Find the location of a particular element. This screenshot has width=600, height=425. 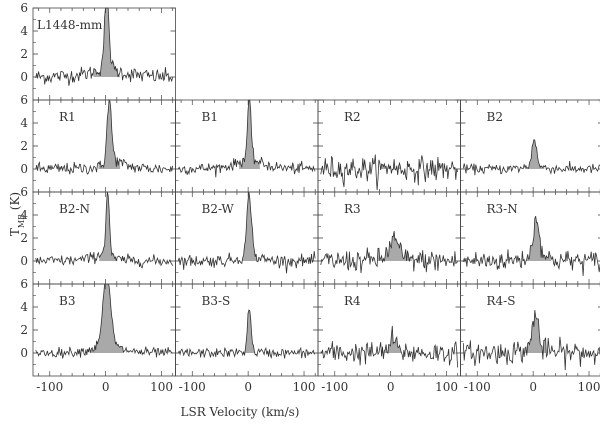

panel-label: B3 is located at coordinates (67, 301).